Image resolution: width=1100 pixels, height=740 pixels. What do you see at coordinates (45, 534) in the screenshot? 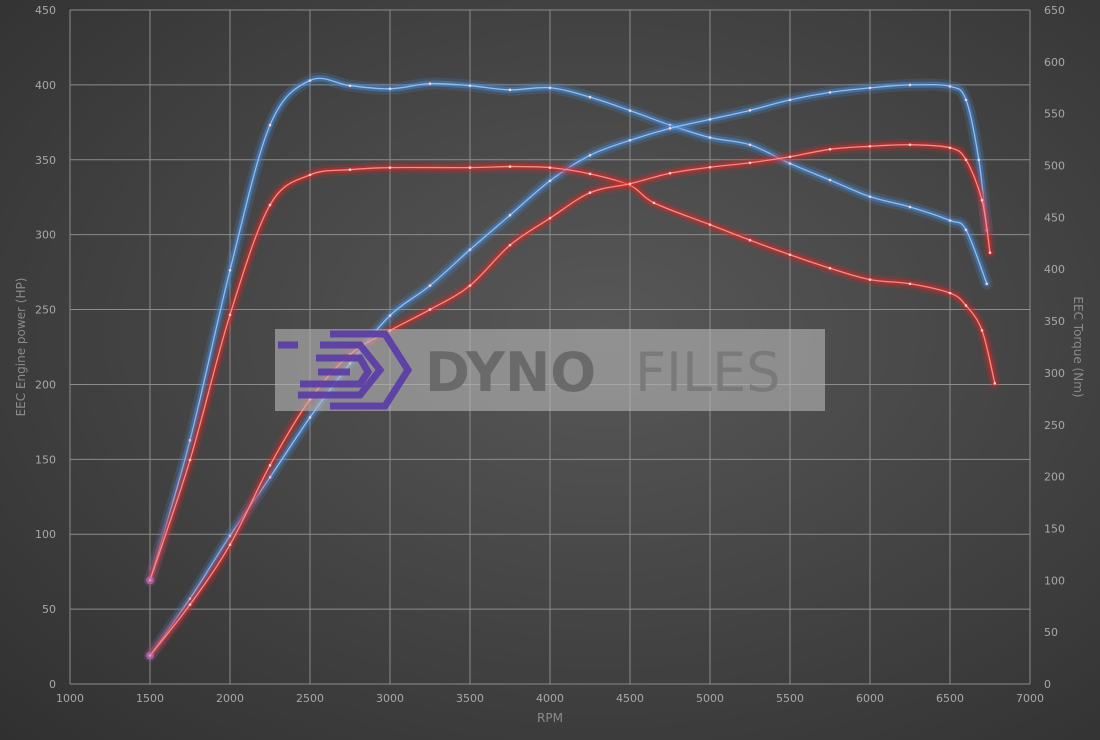
I see `y-left-tick-label: 100` at bounding box center [45, 534].